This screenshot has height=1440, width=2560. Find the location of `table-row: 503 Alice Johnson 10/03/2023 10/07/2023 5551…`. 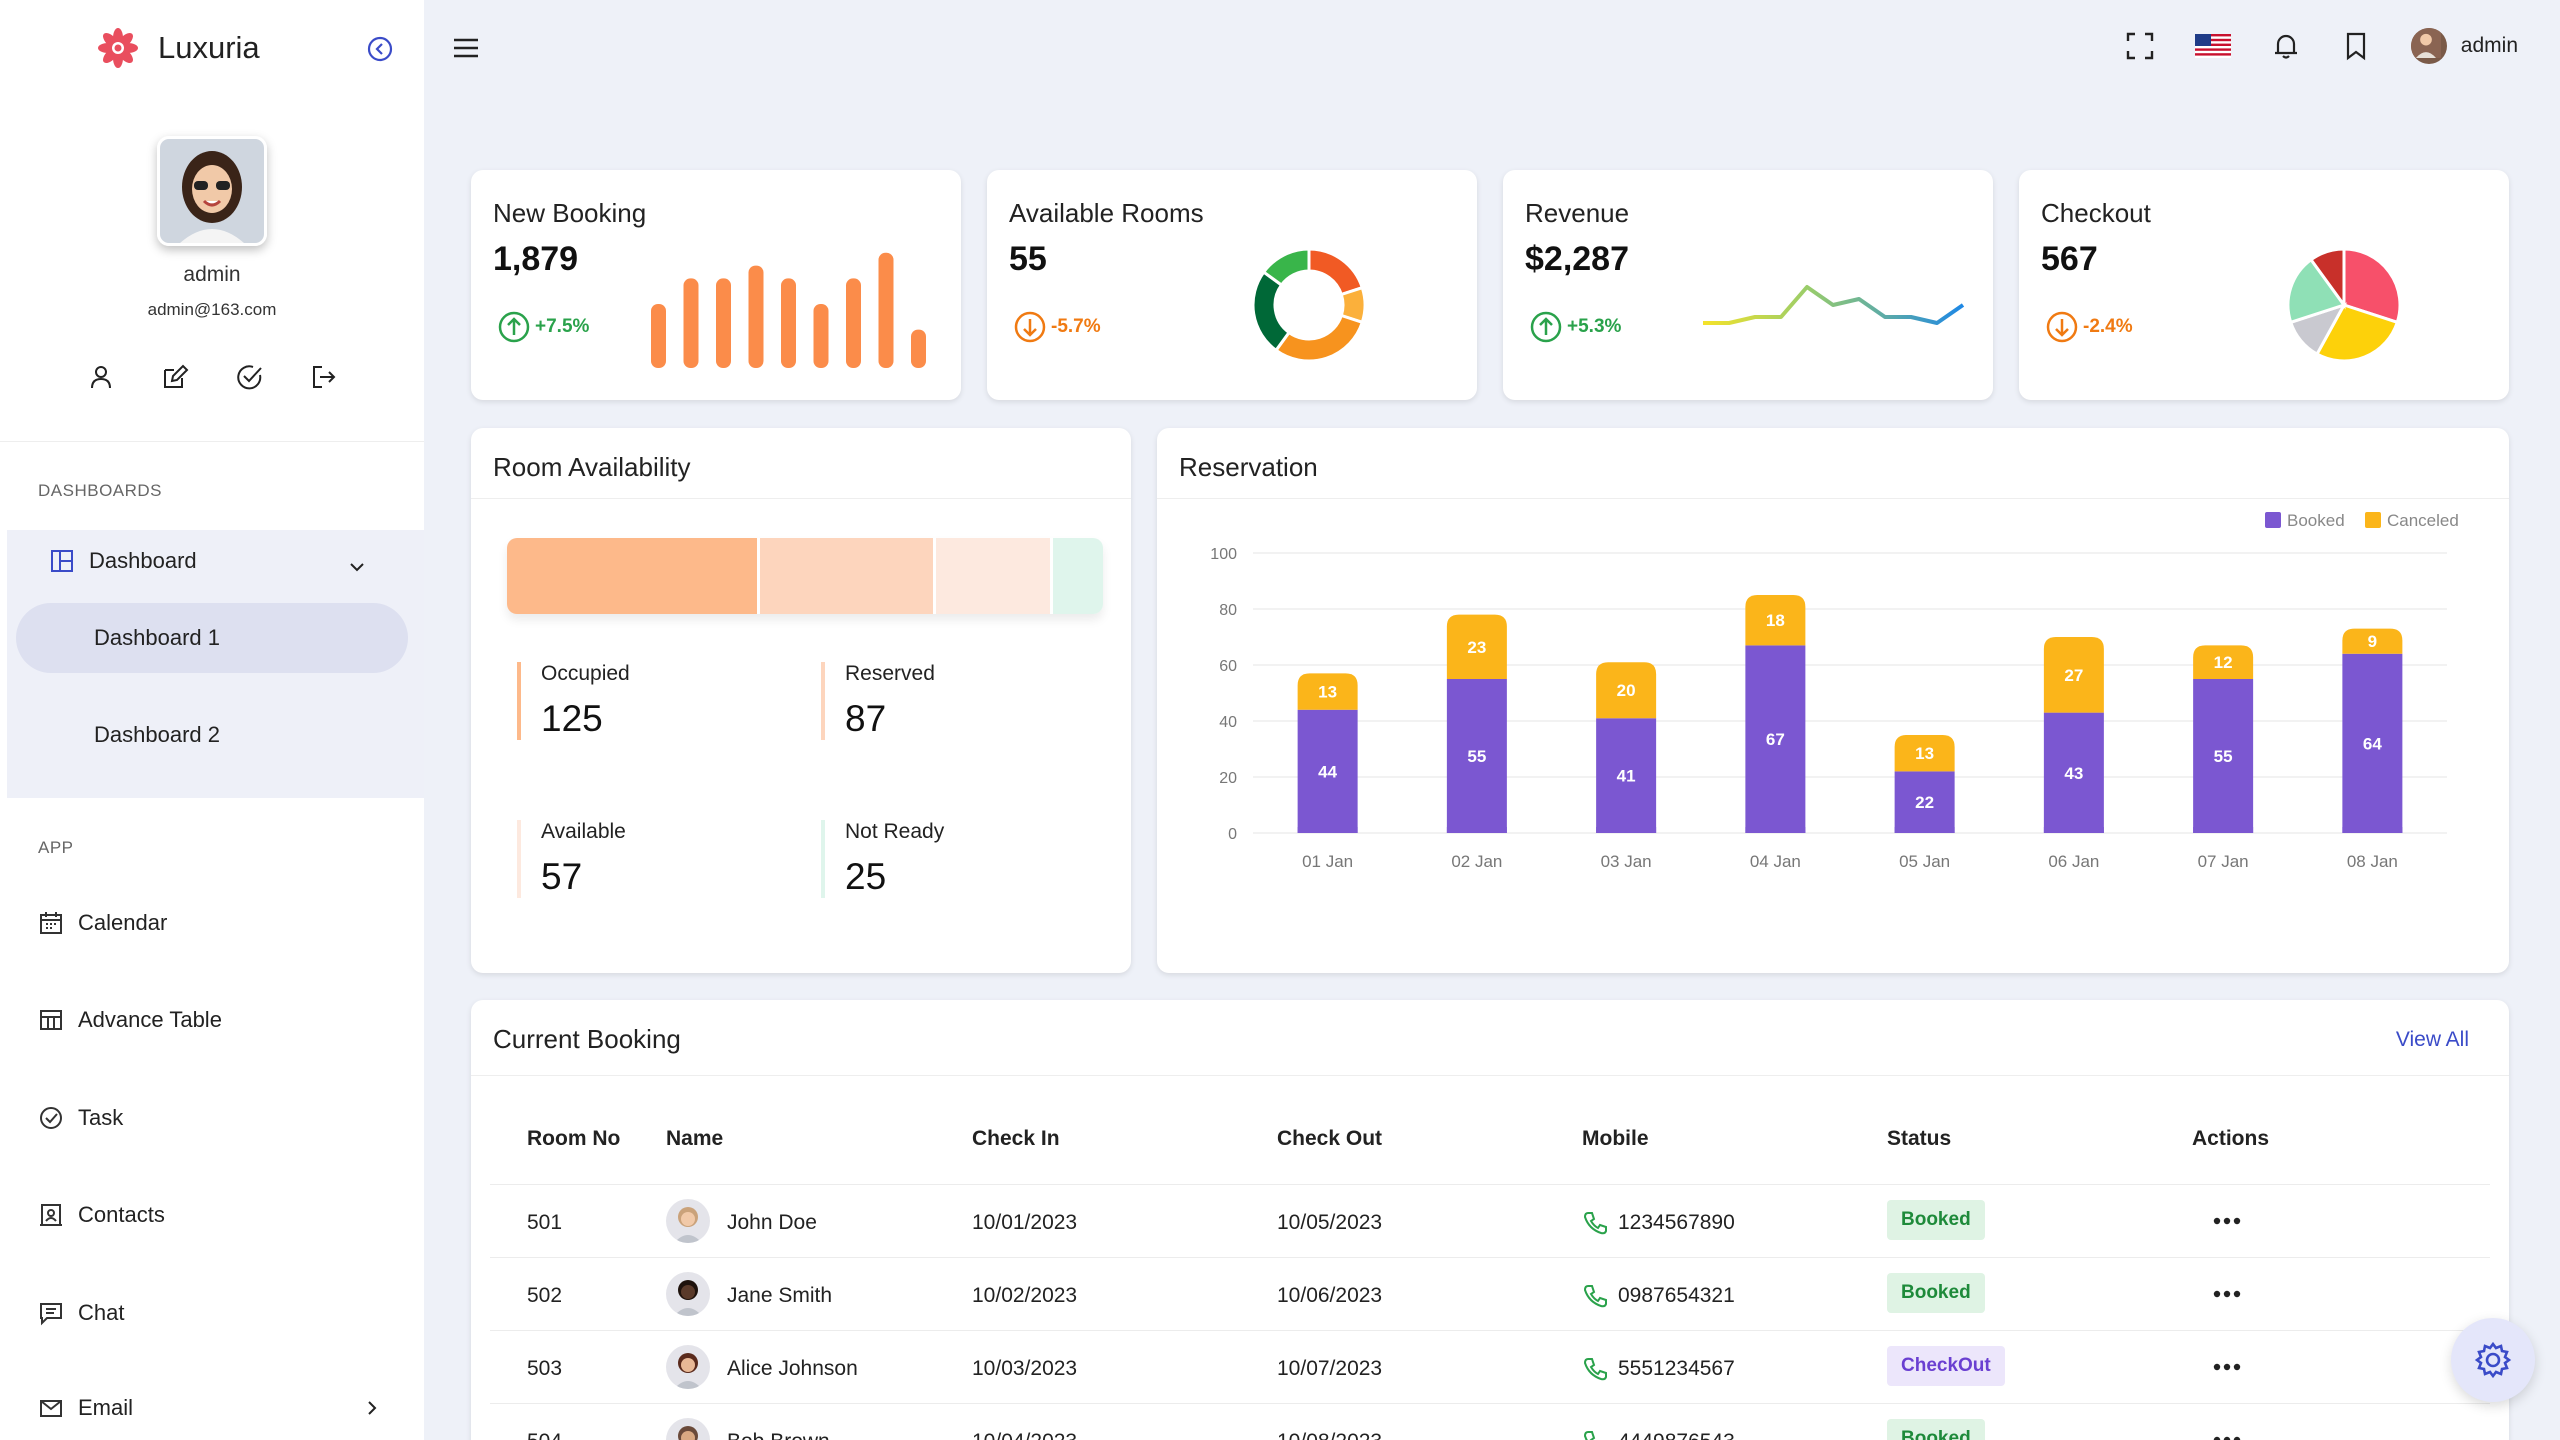

table-row: 503 Alice Johnson 10/03/2023 10/07/2023 5551… is located at coordinates (1490, 1366).